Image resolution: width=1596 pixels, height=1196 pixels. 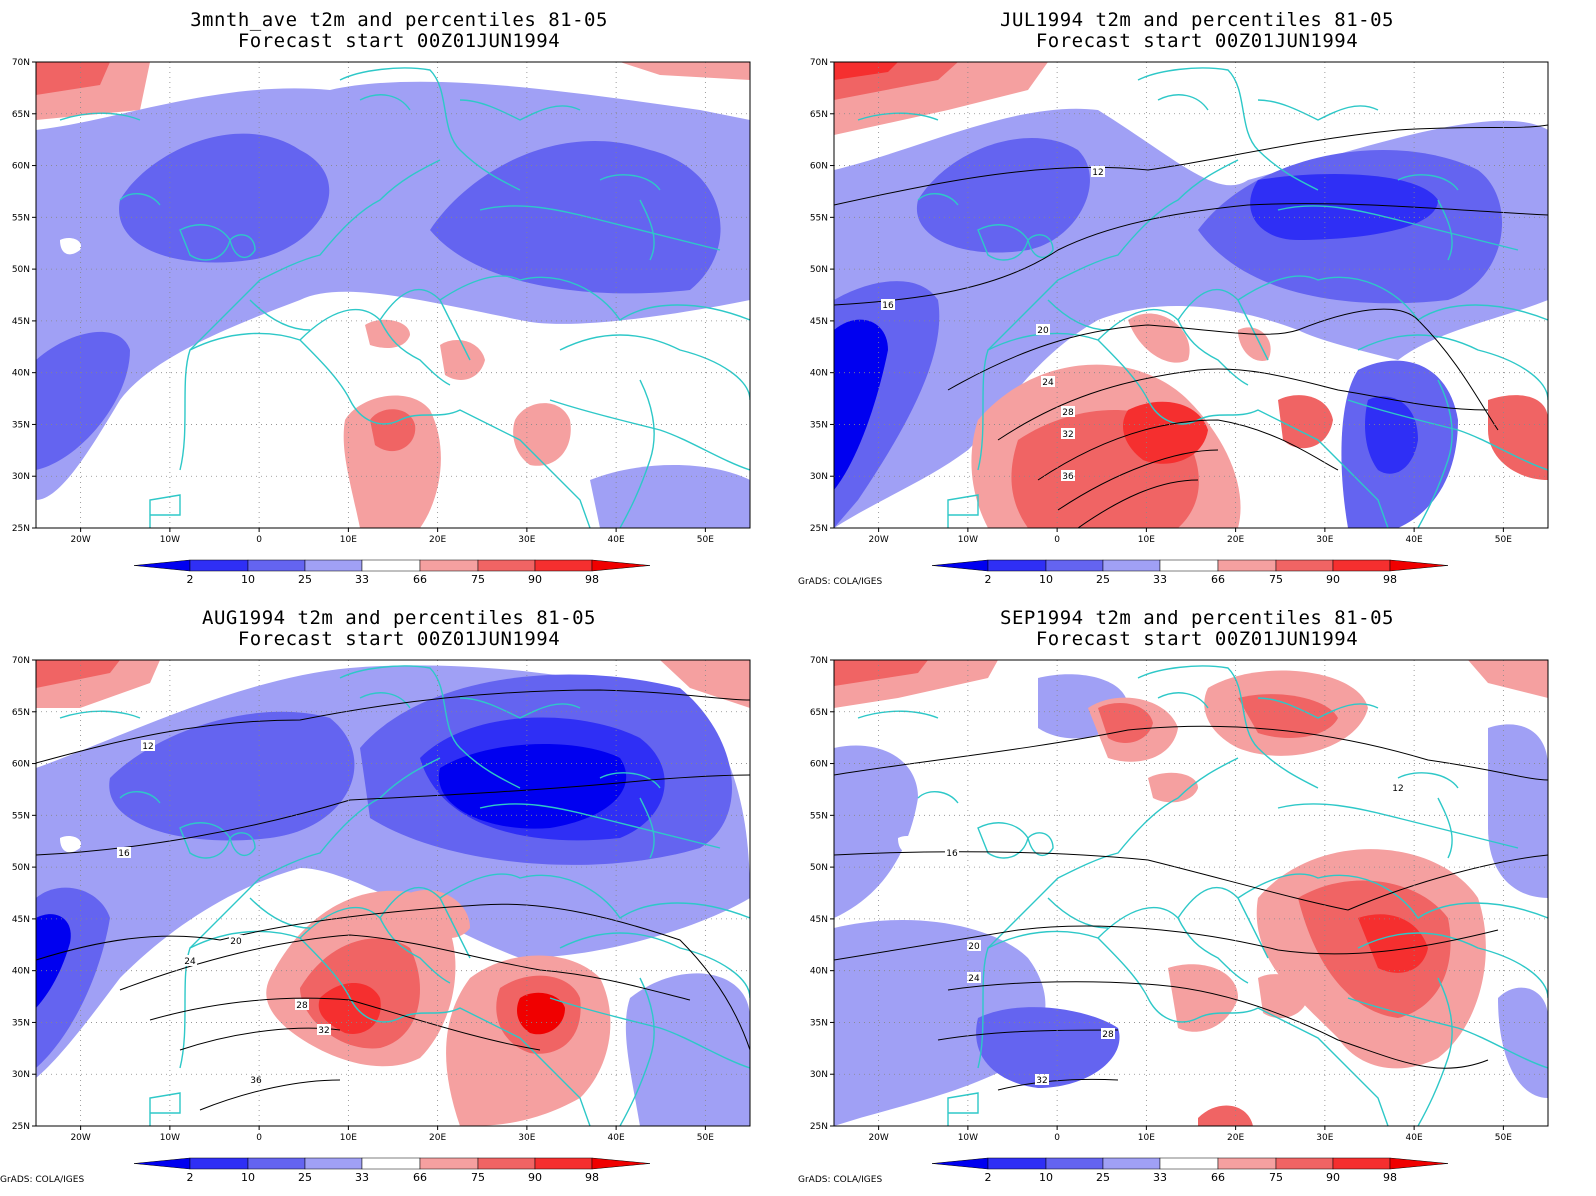 What do you see at coordinates (399, 20) in the screenshot?
I see `panel-title: 3mnth_ave t2m and percentiles 81-05` at bounding box center [399, 20].